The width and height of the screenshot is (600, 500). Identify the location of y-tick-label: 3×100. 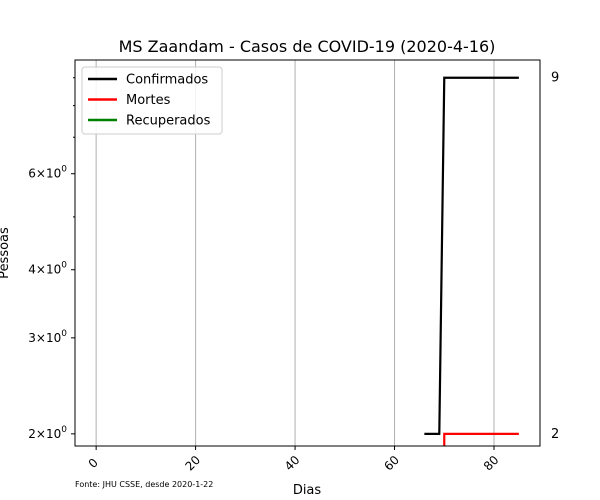
(47, 337).